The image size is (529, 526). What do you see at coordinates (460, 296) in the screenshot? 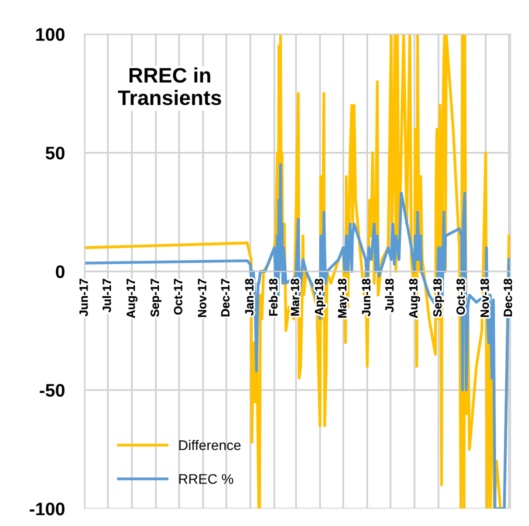
I see `x-tick-label: Oct-18` at bounding box center [460, 296].